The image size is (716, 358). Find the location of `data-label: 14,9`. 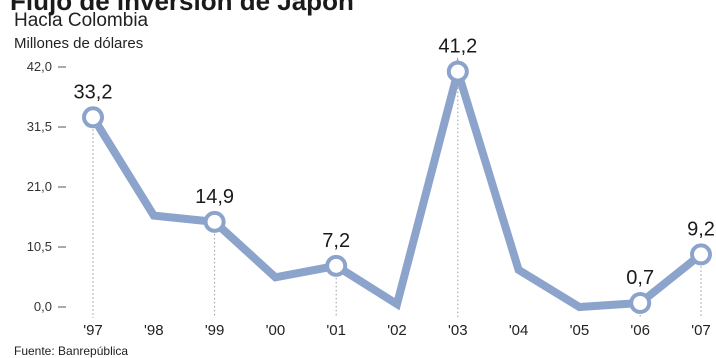

data-label: 14,9 is located at coordinates (214, 197).